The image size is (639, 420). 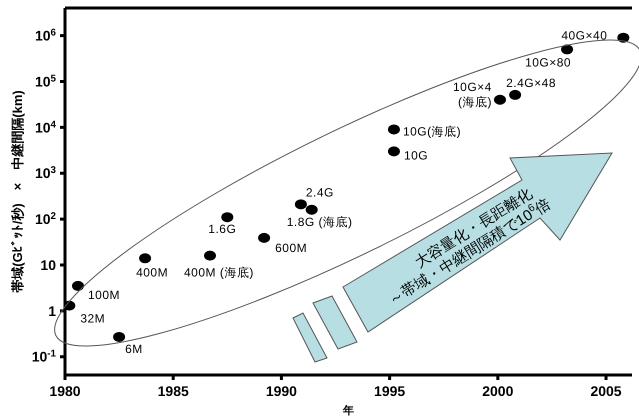 What do you see at coordinates (44, 356) in the screenshot?
I see `y-tick-label: 10$^{-1}$` at bounding box center [44, 356].